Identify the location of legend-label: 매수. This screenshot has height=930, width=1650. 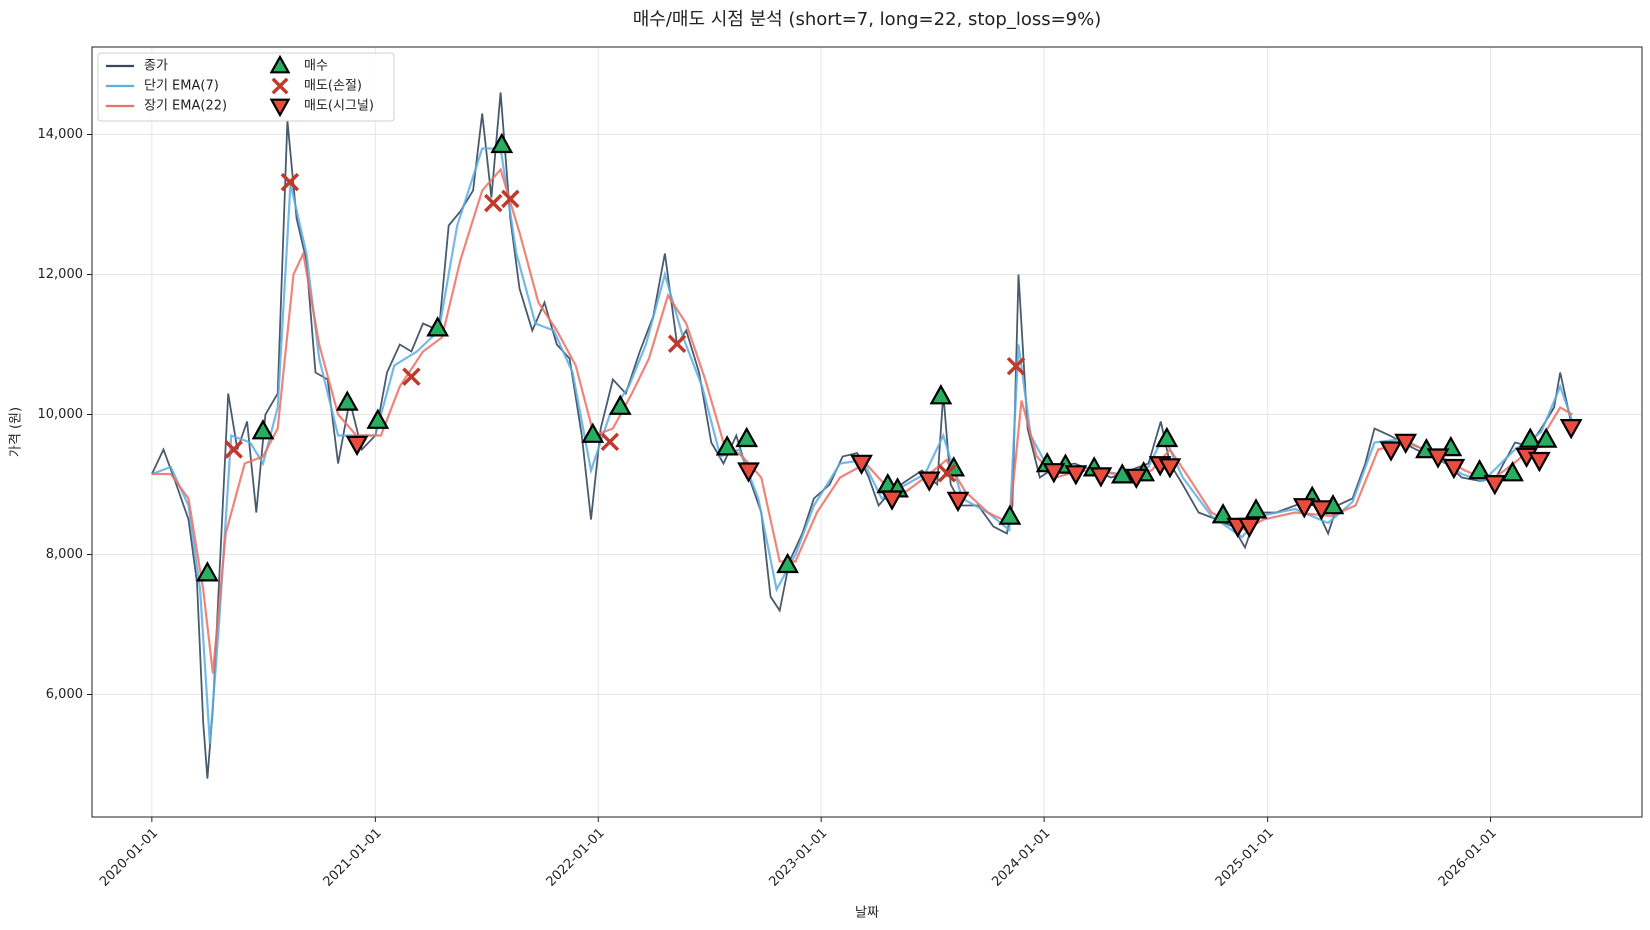
(316, 66).